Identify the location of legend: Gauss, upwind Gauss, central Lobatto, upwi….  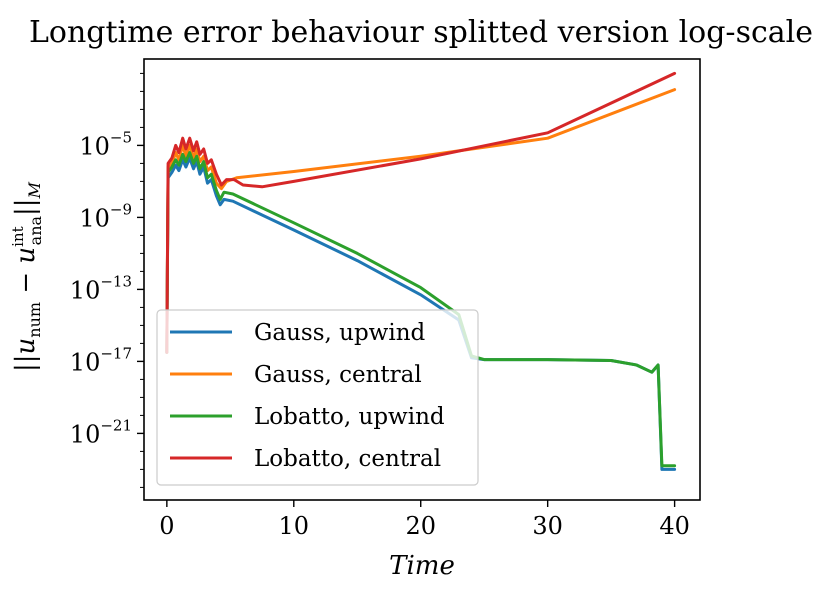
(317, 397).